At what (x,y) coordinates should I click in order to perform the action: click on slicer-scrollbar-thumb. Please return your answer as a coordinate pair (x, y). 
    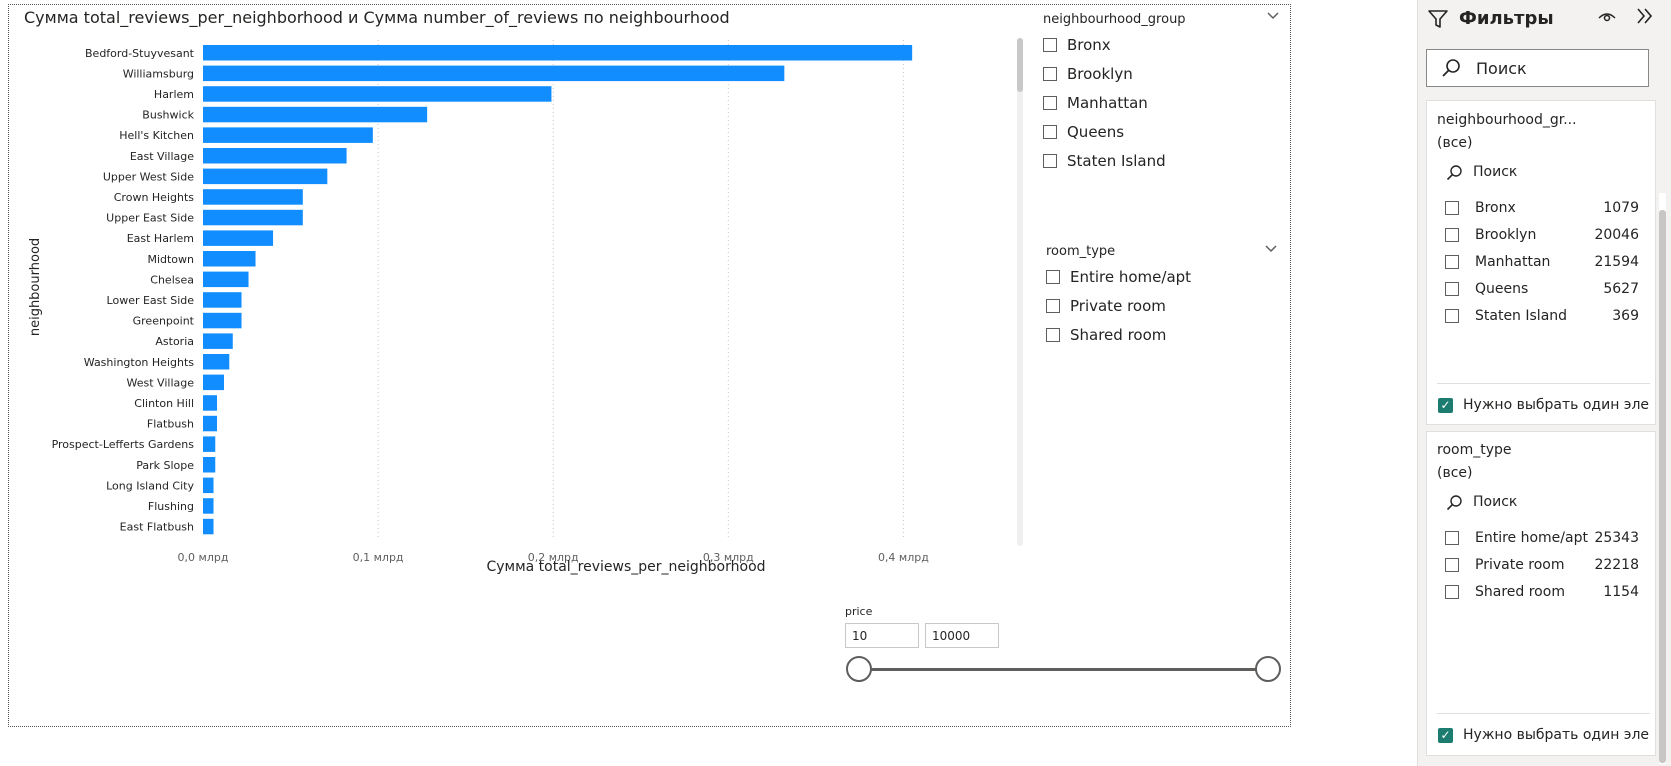
    Looking at the image, I should click on (1020, 65).